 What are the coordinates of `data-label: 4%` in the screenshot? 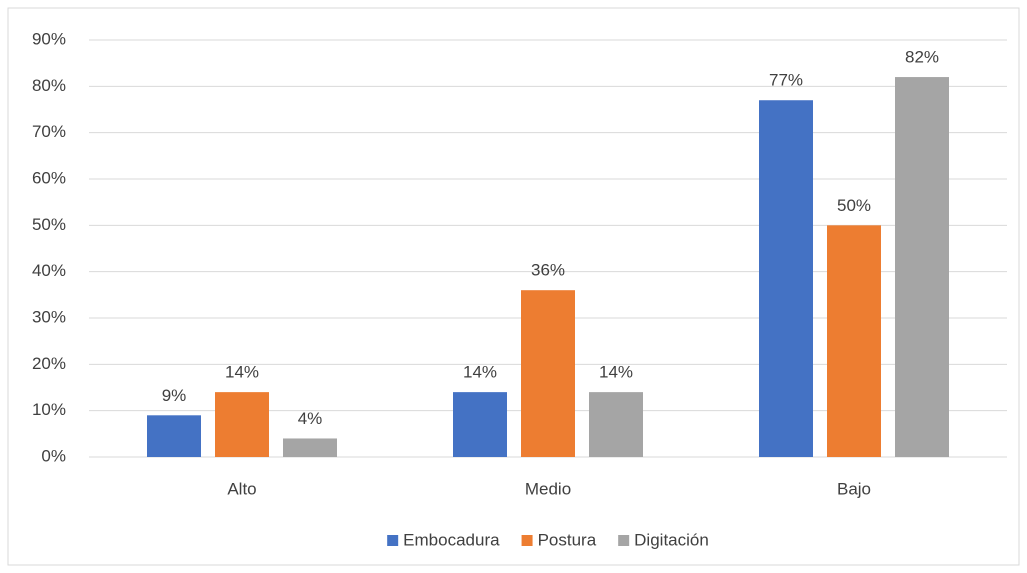 It's located at (310, 418).